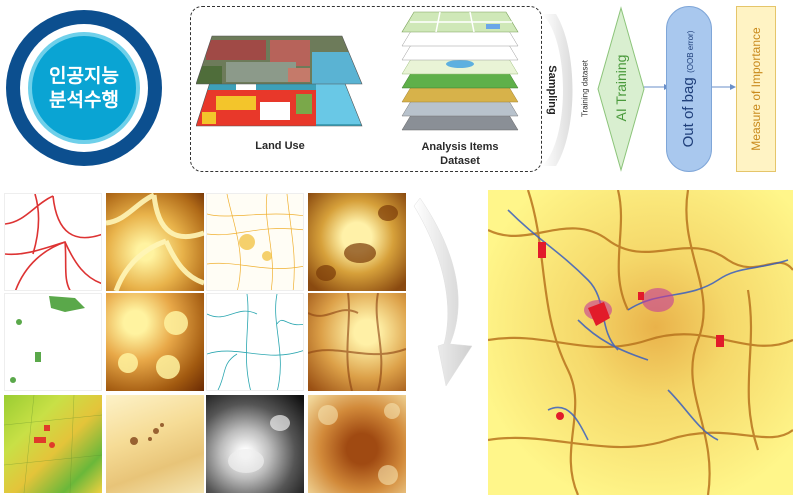  I want to click on map-tile-roads, so click(53, 242).